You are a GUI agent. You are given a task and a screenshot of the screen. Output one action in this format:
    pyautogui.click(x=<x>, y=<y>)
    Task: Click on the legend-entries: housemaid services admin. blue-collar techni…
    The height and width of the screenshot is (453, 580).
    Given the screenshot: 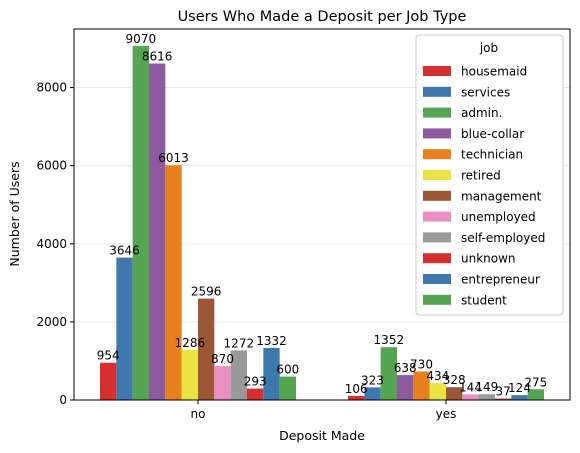 What is the action you would take?
    pyautogui.click(x=484, y=186)
    